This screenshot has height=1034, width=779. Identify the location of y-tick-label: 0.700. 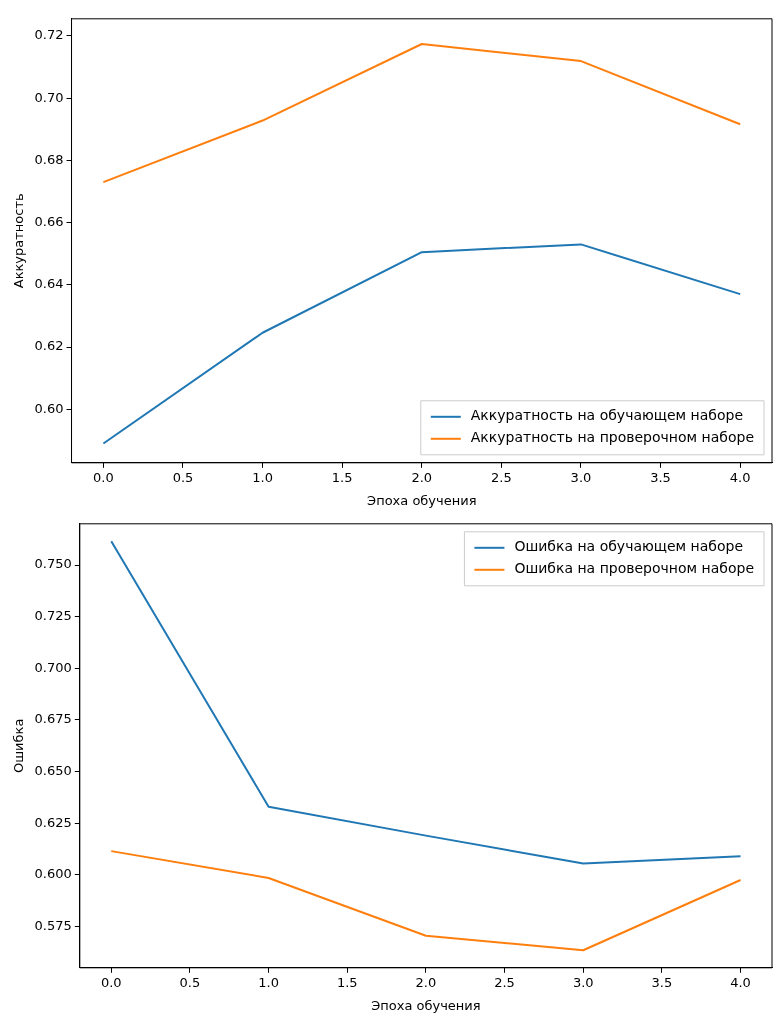
(53, 667).